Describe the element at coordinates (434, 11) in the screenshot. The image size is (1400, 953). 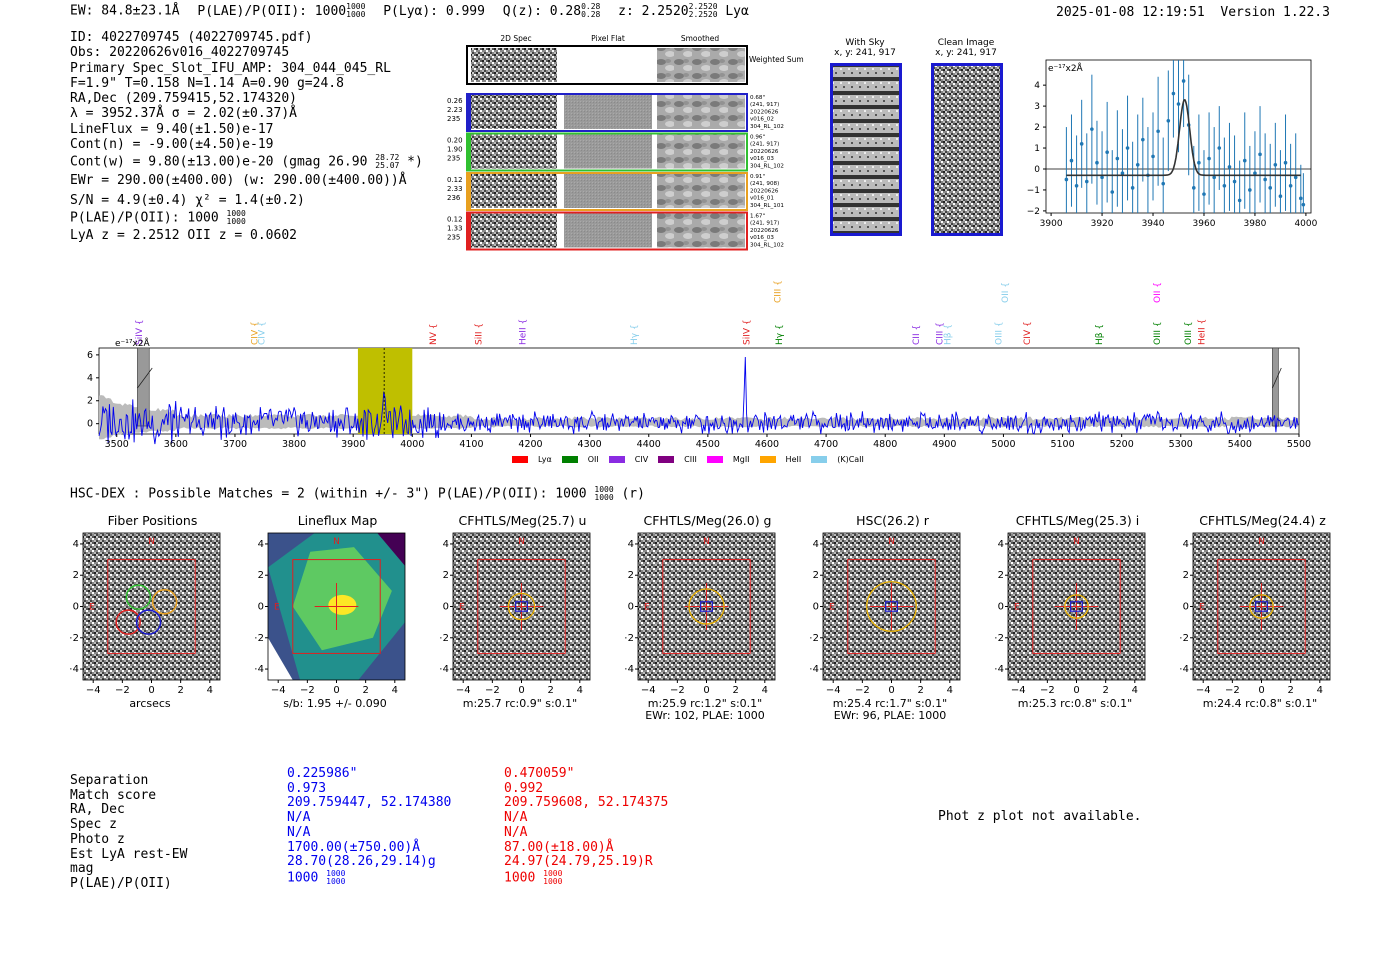
I see `plya-value: P(Lyα): 0.999` at that location.